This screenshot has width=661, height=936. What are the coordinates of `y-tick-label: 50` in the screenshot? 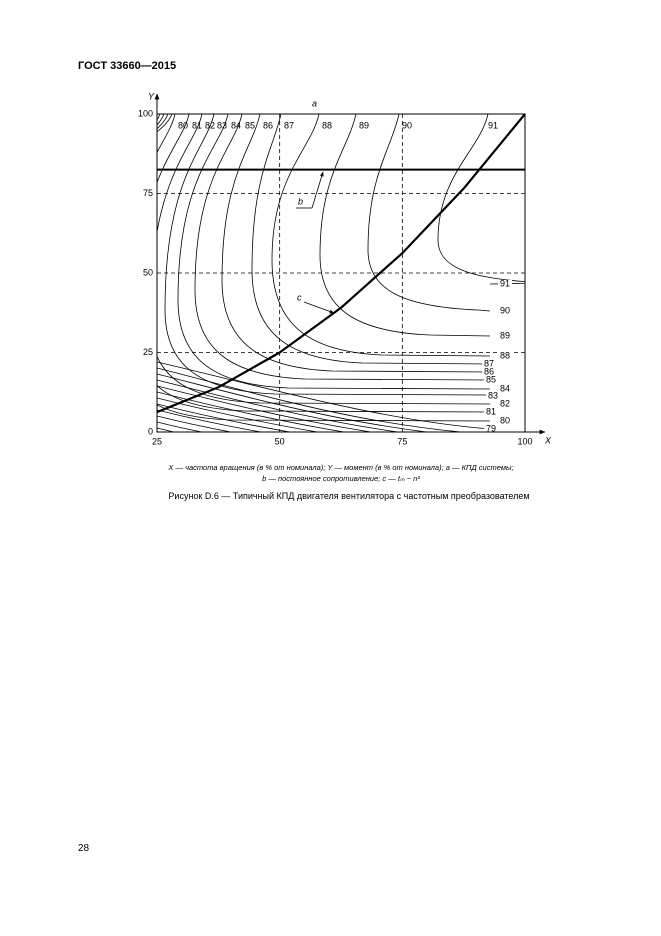 It's located at (148, 272).